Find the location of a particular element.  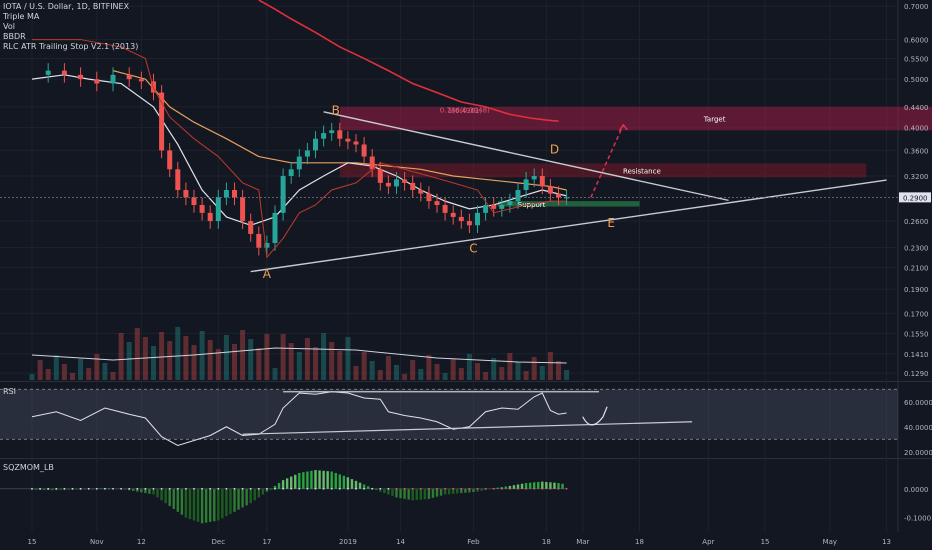

price-axis-tick: 0.6000 is located at coordinates (916, 41).